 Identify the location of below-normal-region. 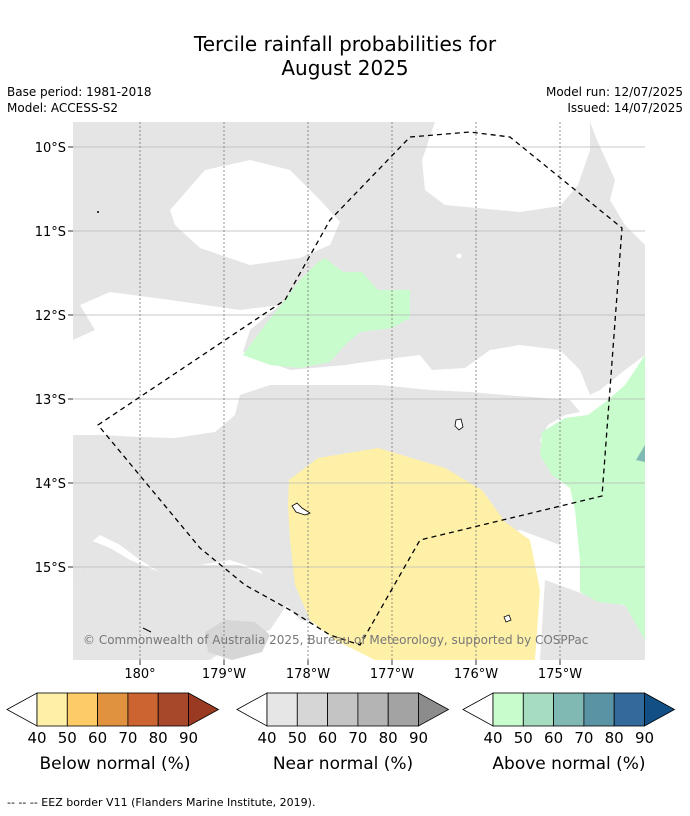
(414, 554).